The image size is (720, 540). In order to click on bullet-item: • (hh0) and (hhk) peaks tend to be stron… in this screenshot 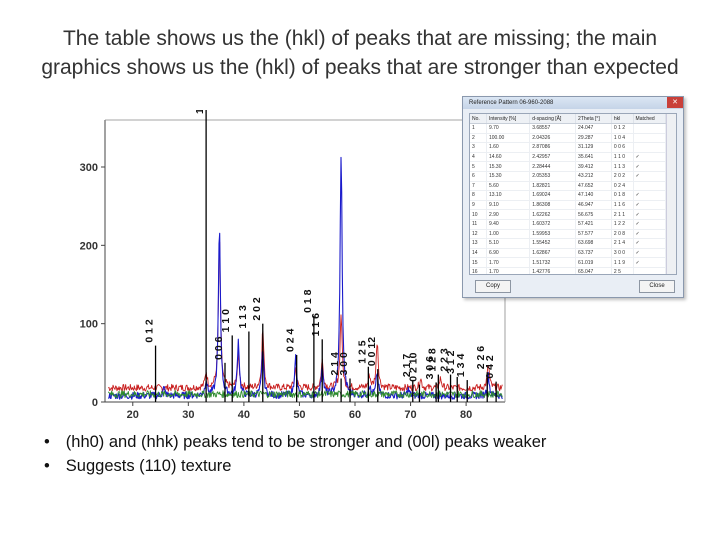, I will do `click(295, 442)`.